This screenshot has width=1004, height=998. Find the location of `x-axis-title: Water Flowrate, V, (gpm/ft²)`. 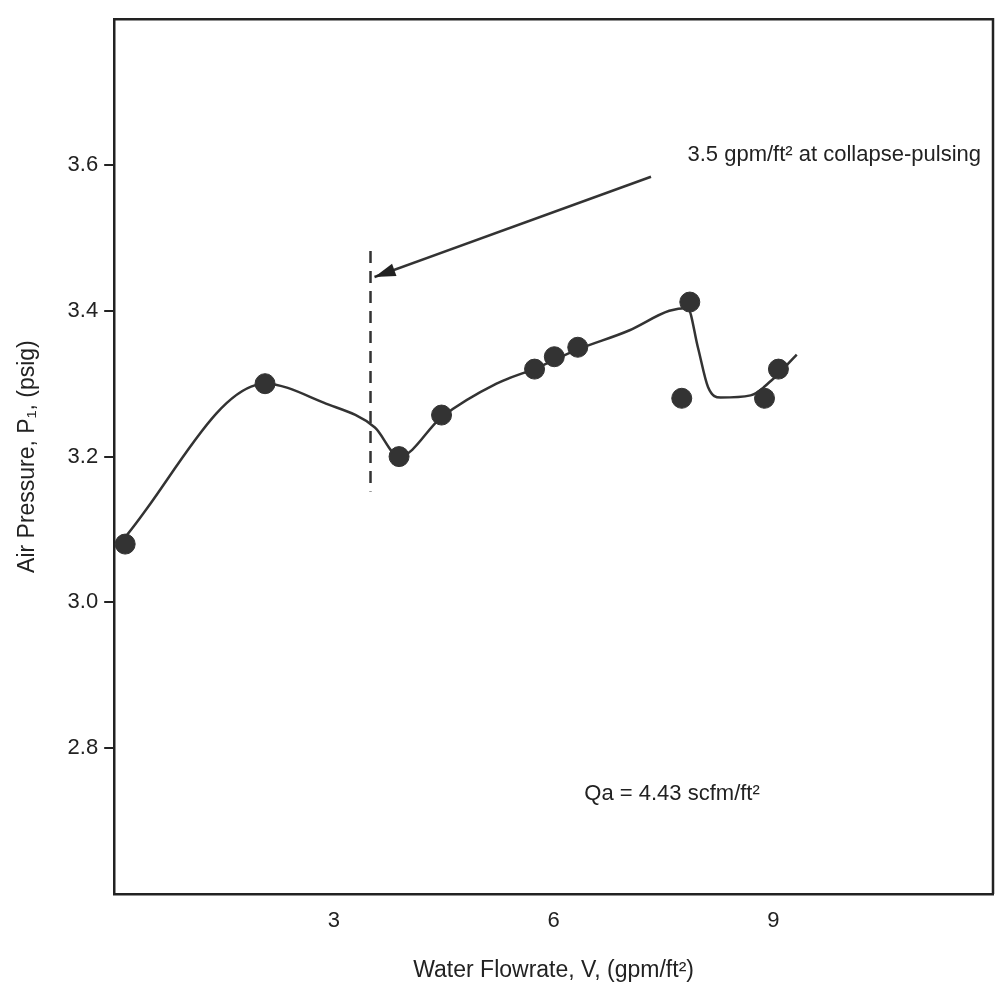

x-axis-title: Water Flowrate, V, (gpm/ft²) is located at coordinates (553, 968).